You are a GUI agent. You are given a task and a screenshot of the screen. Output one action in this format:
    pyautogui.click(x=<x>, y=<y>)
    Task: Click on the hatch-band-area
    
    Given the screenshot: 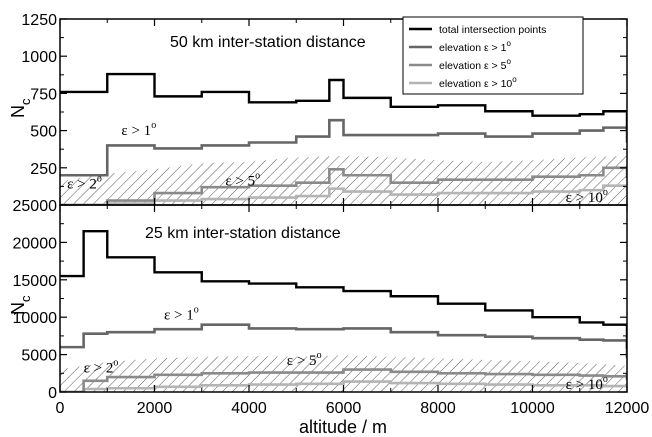 What is the action you would take?
    pyautogui.click(x=343, y=180)
    